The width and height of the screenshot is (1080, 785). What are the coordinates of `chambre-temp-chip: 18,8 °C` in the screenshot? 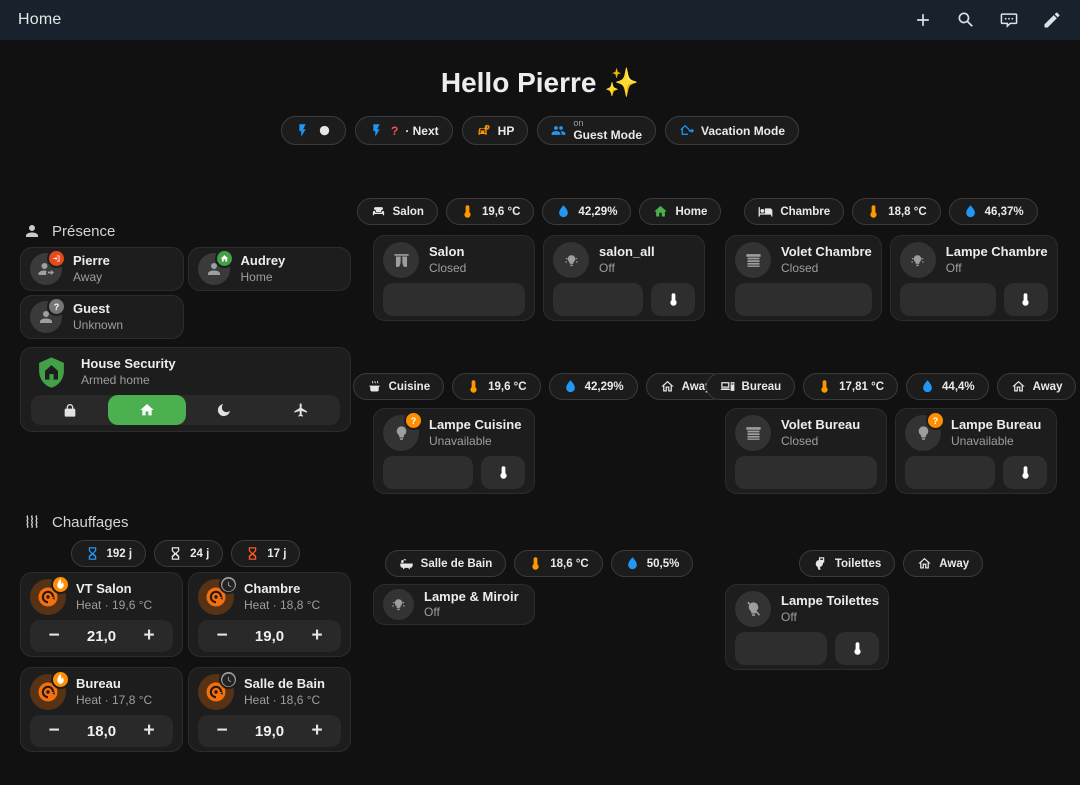 It's located at (896, 211).